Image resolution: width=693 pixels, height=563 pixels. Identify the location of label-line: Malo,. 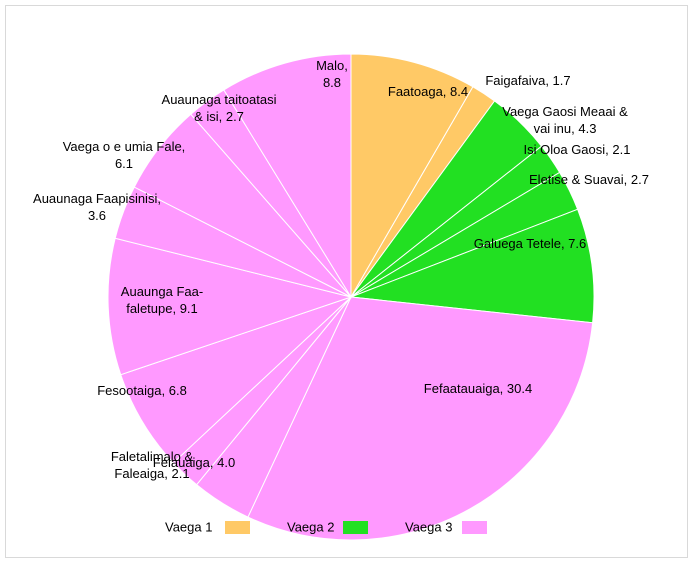
(332, 65).